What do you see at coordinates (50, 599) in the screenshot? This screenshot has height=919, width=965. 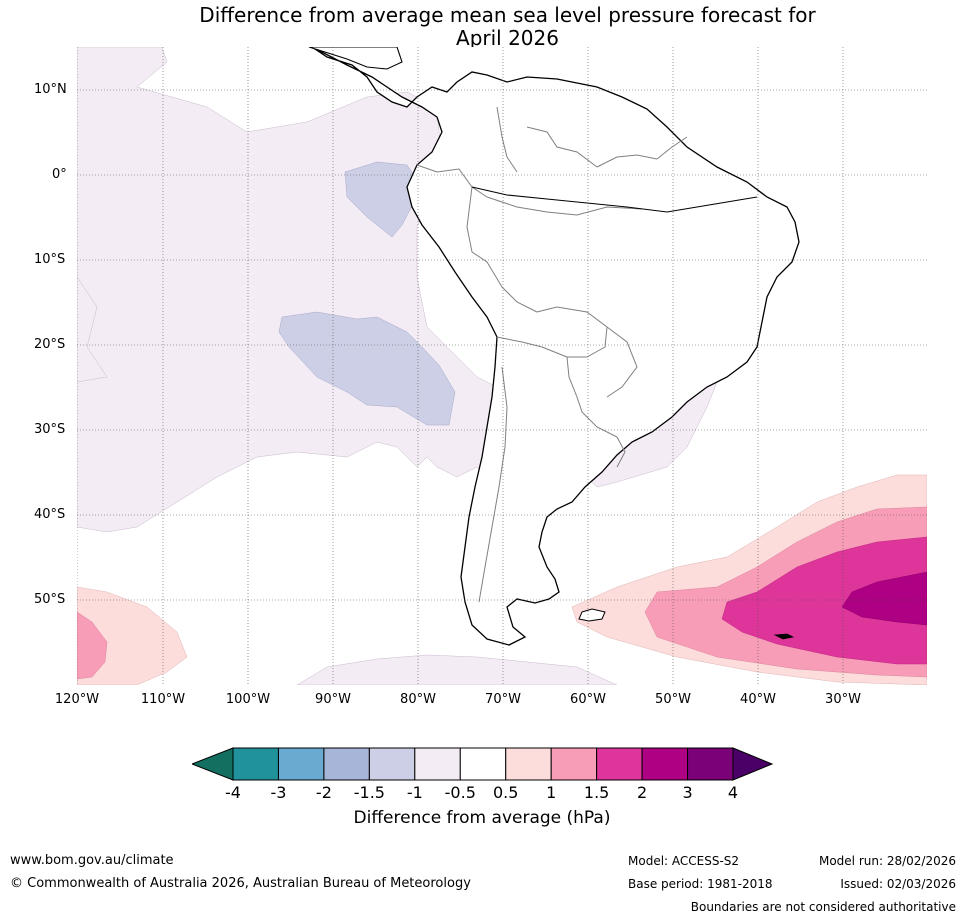 I see `lat-label-50s: 50°S` at bounding box center [50, 599].